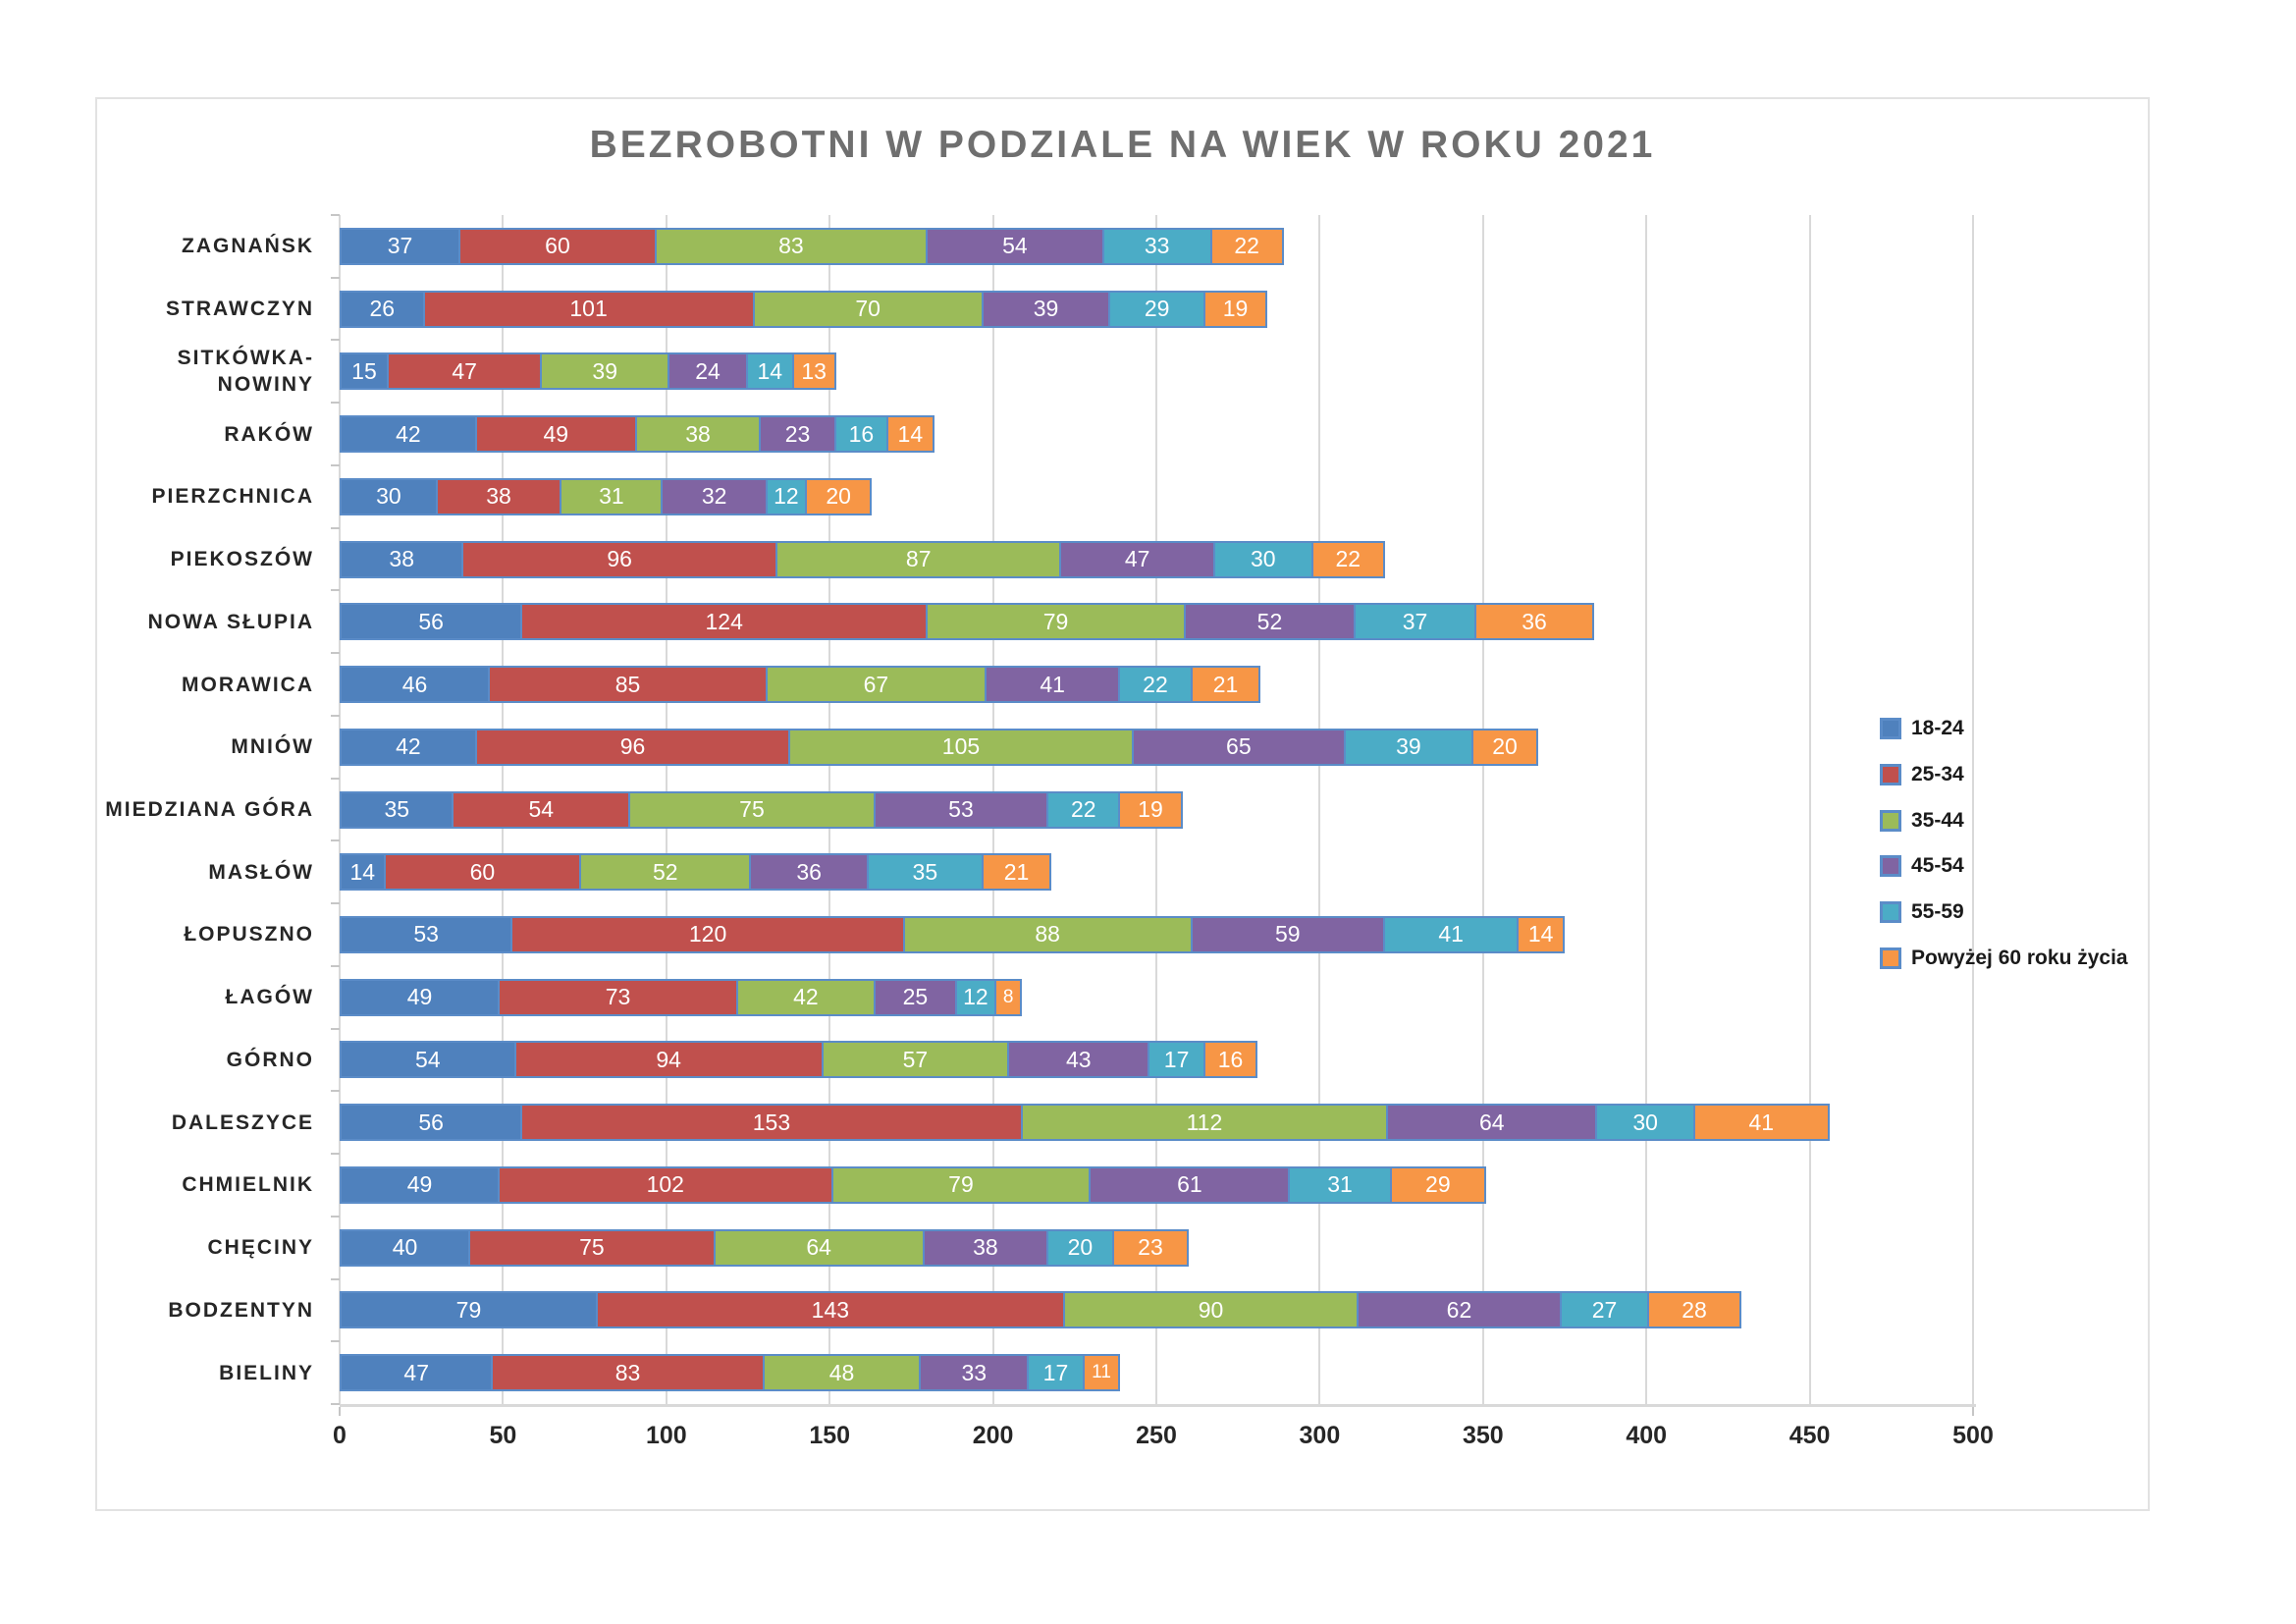  Describe the element at coordinates (1230, 1059) in the screenshot. I see `bar-value-label: 16` at that location.